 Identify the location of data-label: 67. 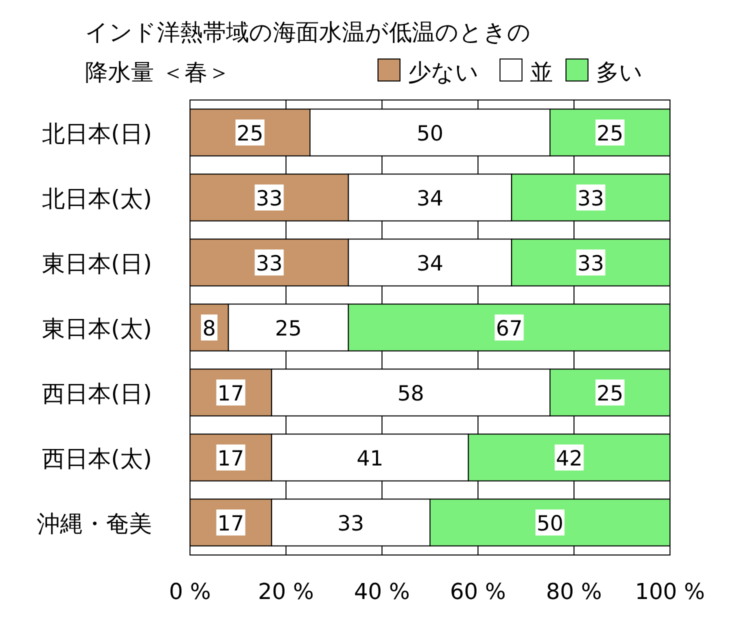
(509, 328).